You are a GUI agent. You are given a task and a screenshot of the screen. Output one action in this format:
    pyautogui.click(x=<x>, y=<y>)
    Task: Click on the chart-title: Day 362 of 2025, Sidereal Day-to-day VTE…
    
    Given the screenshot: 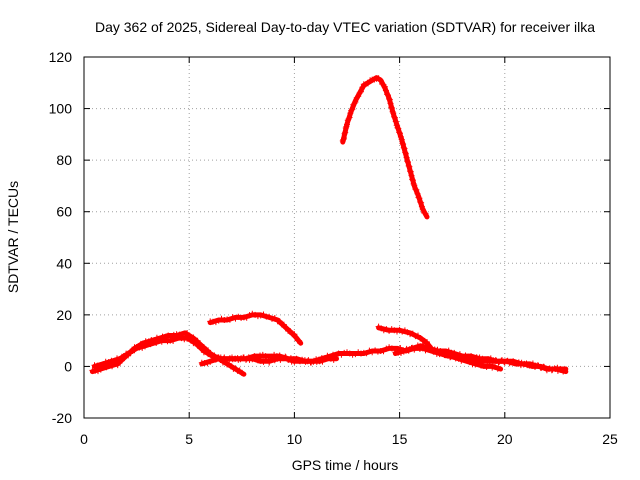 What is the action you would take?
    pyautogui.click(x=345, y=27)
    